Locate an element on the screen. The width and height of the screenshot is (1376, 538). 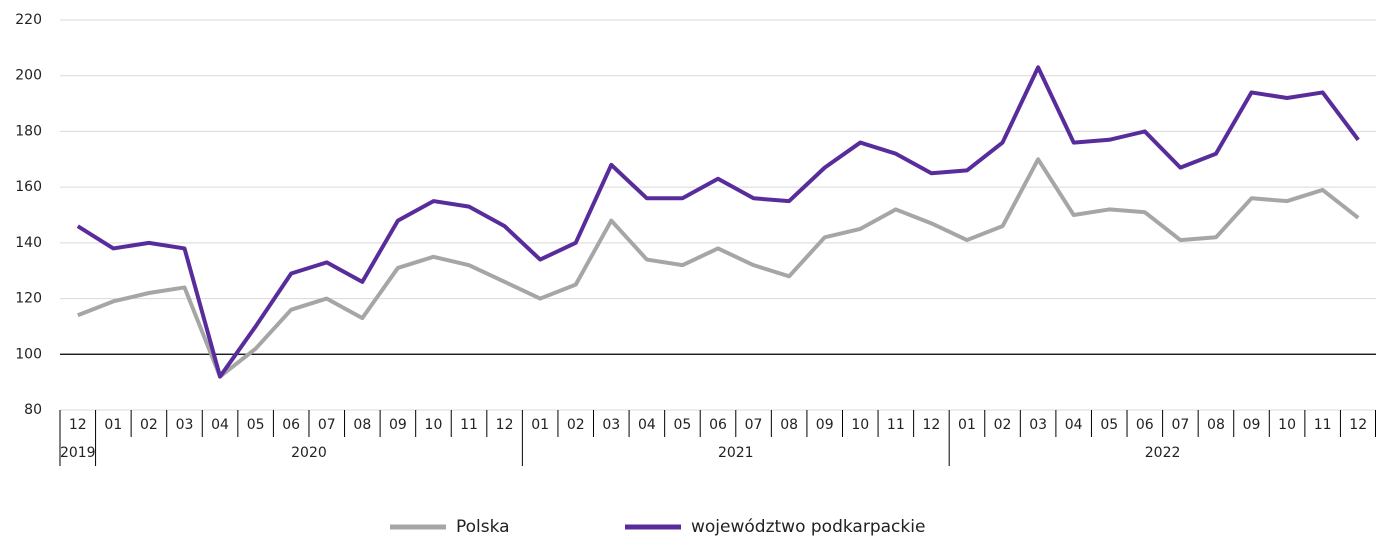
x-group-label: 2020 is located at coordinates (309, 453).